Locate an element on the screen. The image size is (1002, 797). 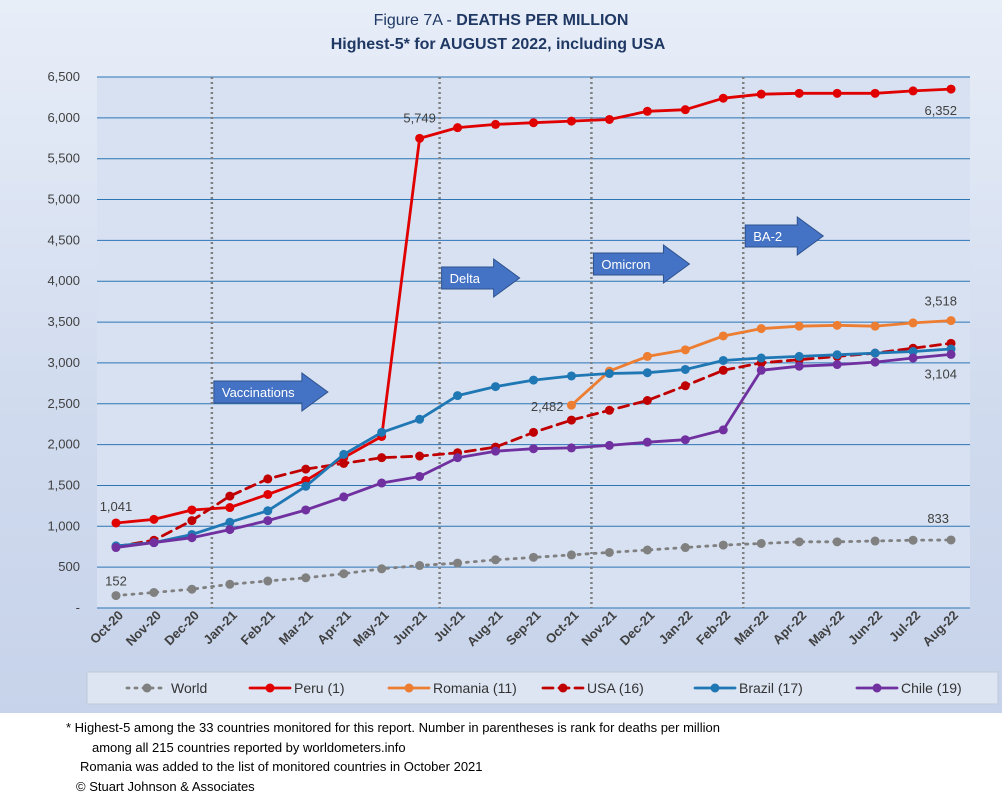
x-tick-label: Mar-21 is located at coordinates (296, 628).